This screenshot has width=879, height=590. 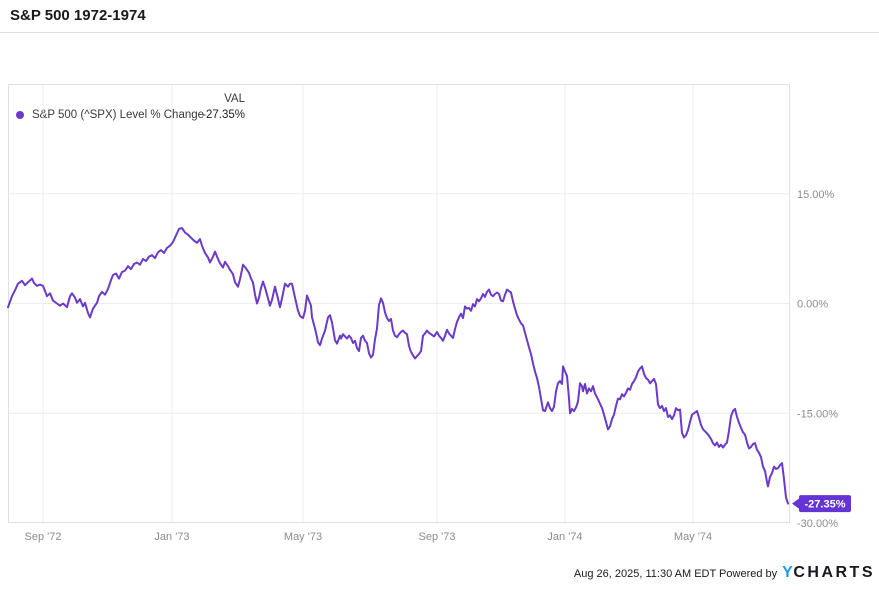 I want to click on ycharts-logo: YCHARTS, so click(x=828, y=573).